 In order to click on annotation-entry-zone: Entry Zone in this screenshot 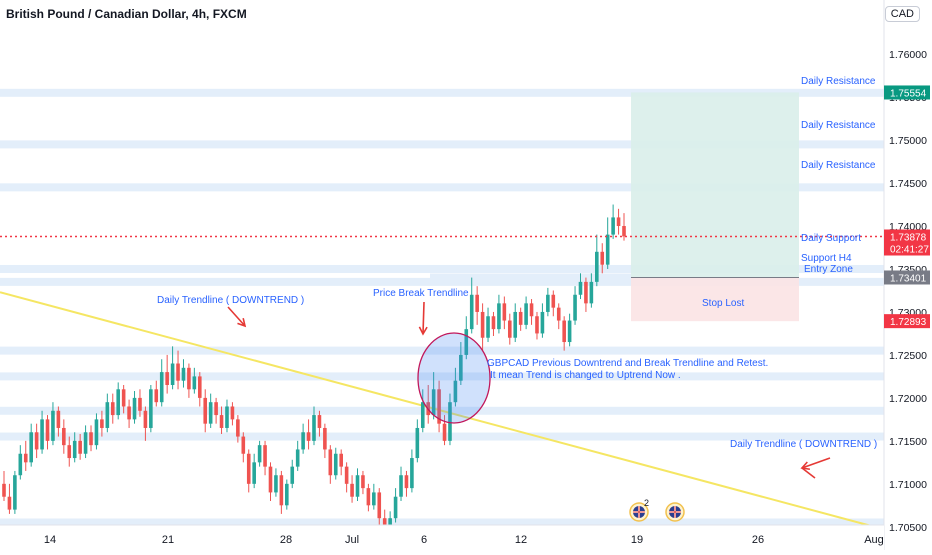, I will do `click(828, 269)`.